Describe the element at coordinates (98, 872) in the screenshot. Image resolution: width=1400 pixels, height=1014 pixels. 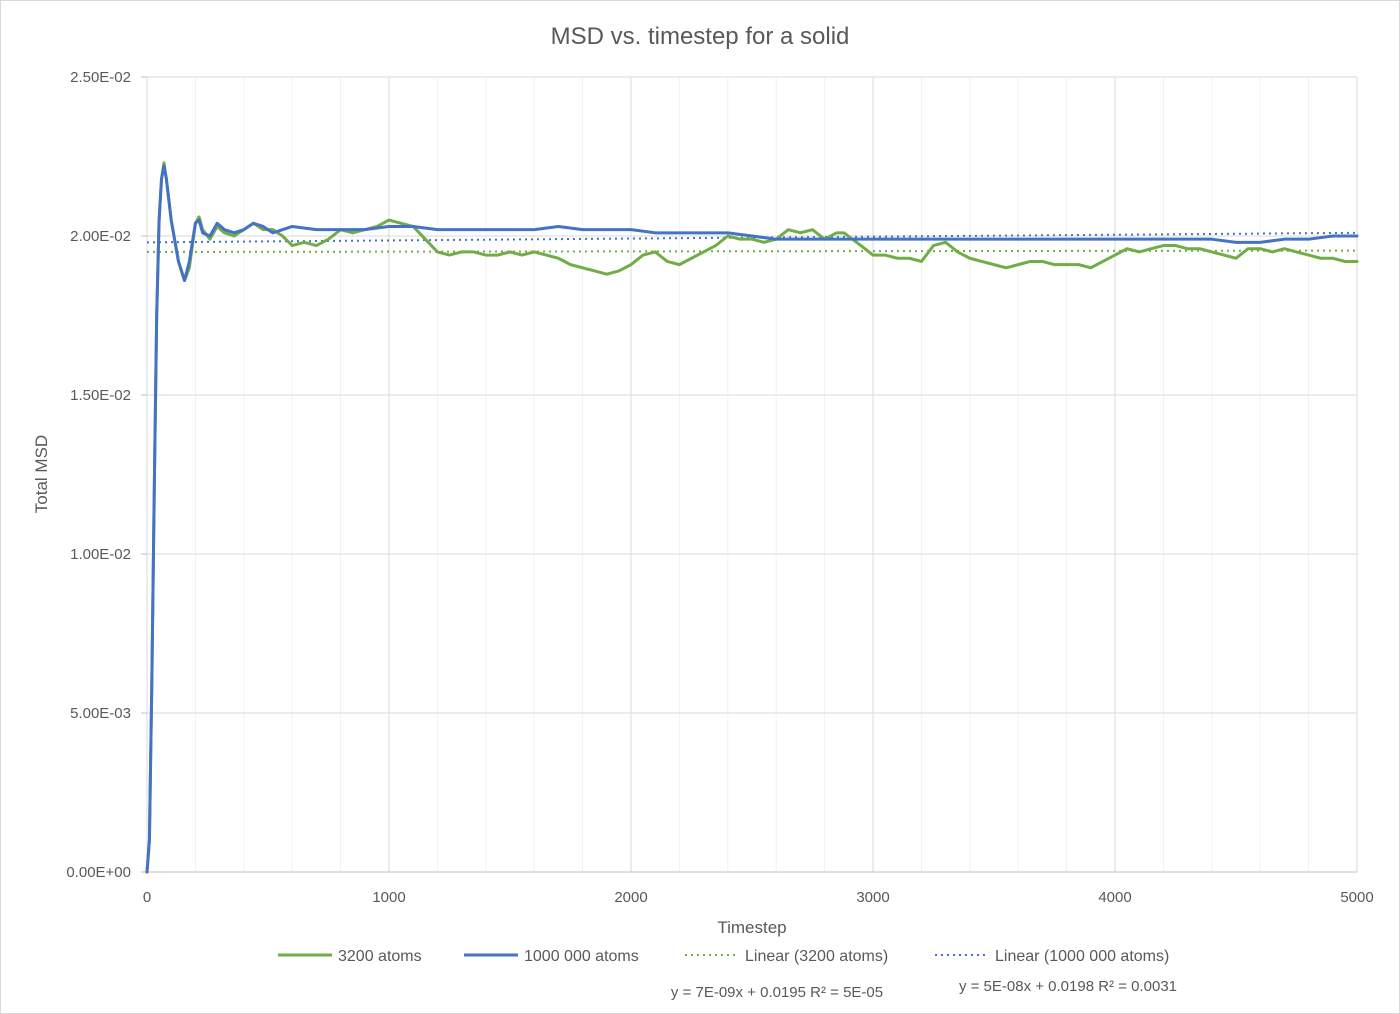
I see `y-tick-label: 0.00E+00` at that location.